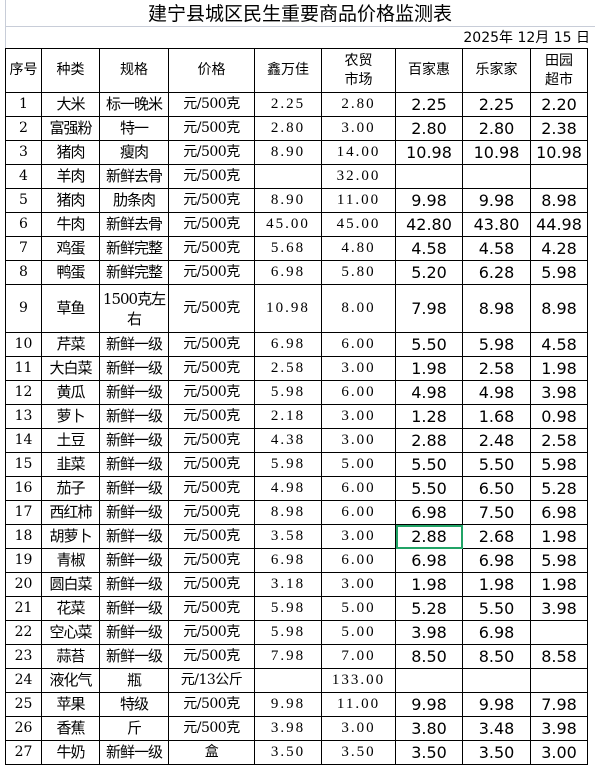  I want to click on seq-cell: 21, so click(23, 608).